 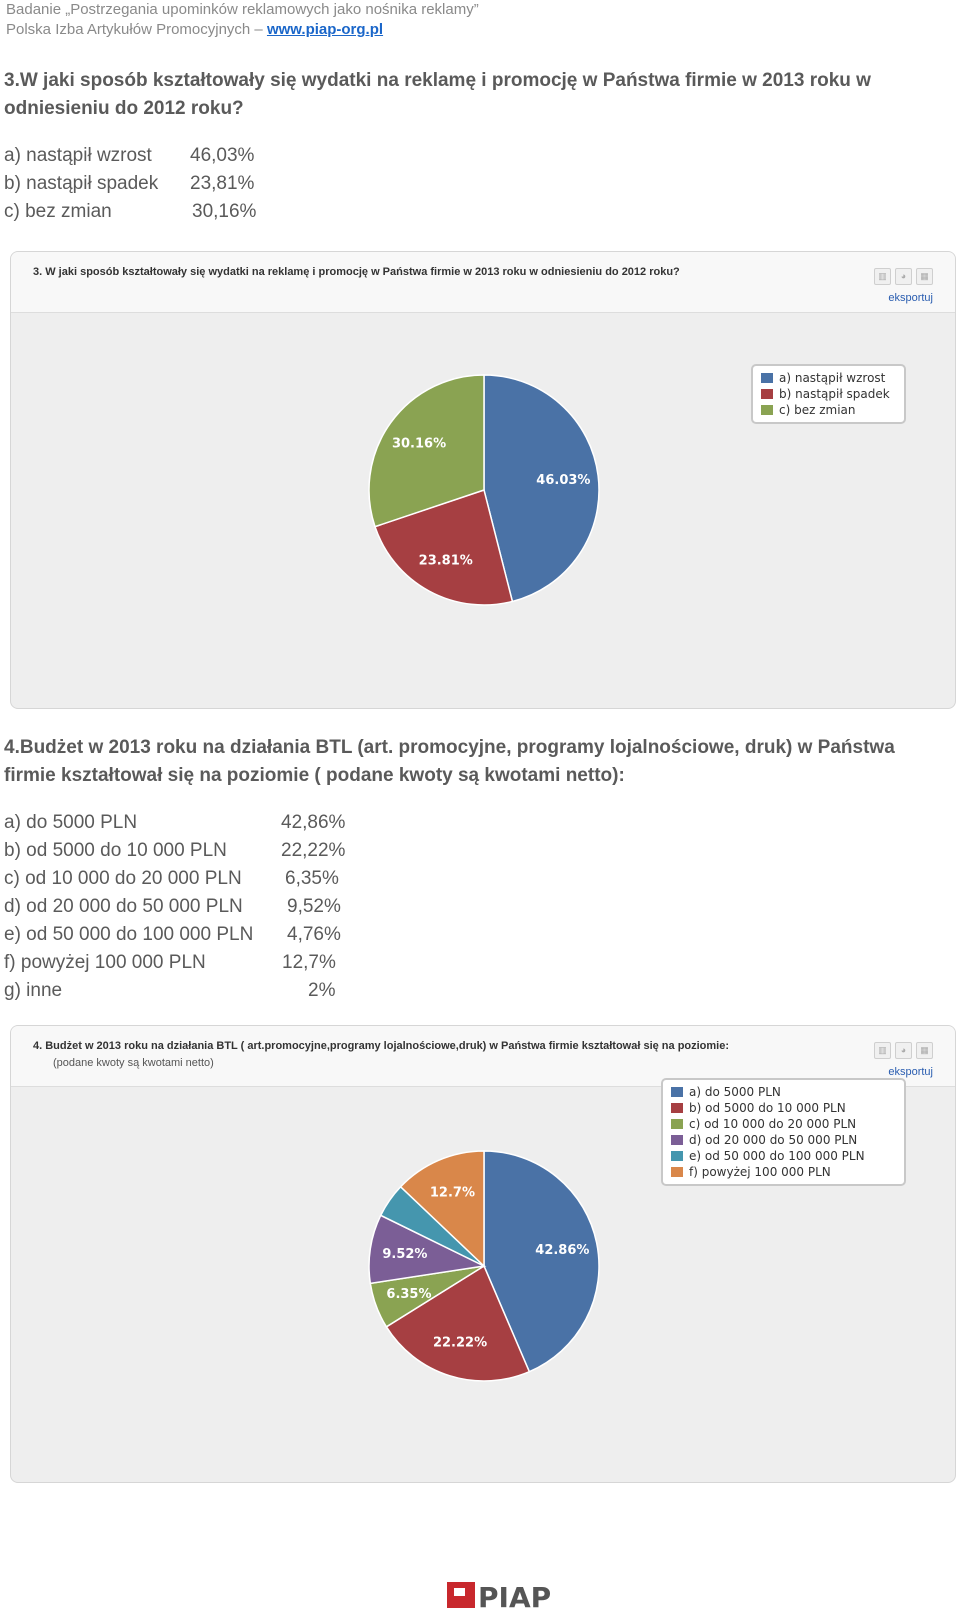 I want to click on pie-data-label: 9.52%, so click(x=404, y=1254).